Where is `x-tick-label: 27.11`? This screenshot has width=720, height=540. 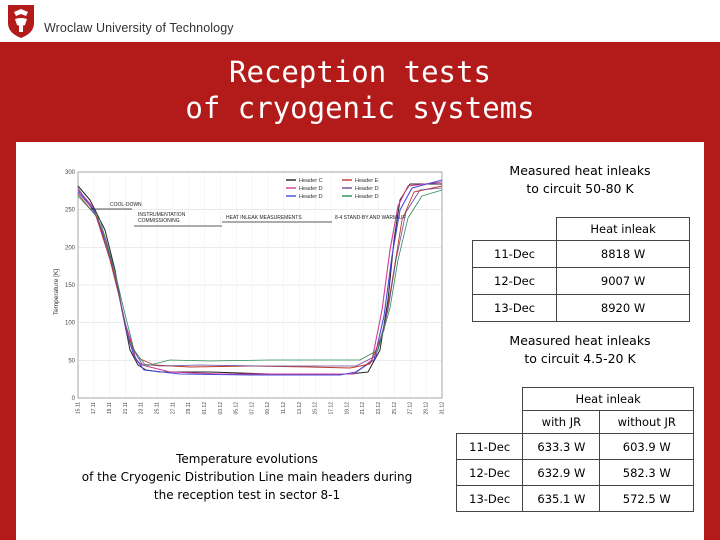
x-tick-label: 27.11 is located at coordinates (173, 408).